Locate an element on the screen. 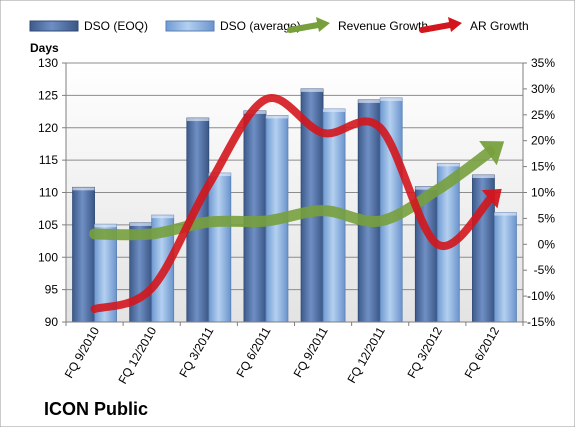  y2-tick-label: 0% is located at coordinates (547, 244).